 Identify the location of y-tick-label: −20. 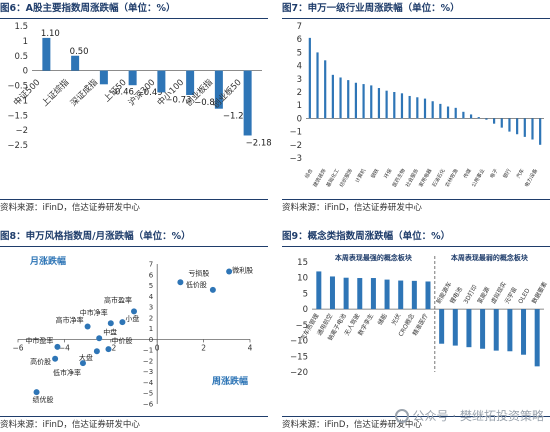
(299, 373).